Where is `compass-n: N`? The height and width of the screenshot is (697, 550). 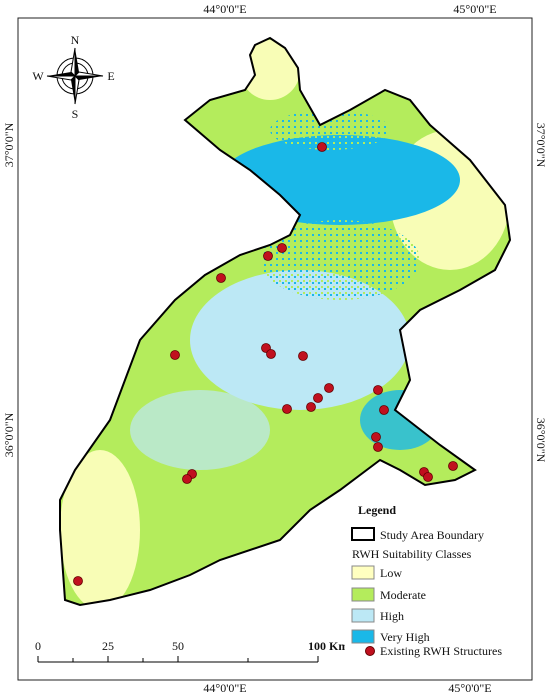 compass-n: N is located at coordinates (75, 40).